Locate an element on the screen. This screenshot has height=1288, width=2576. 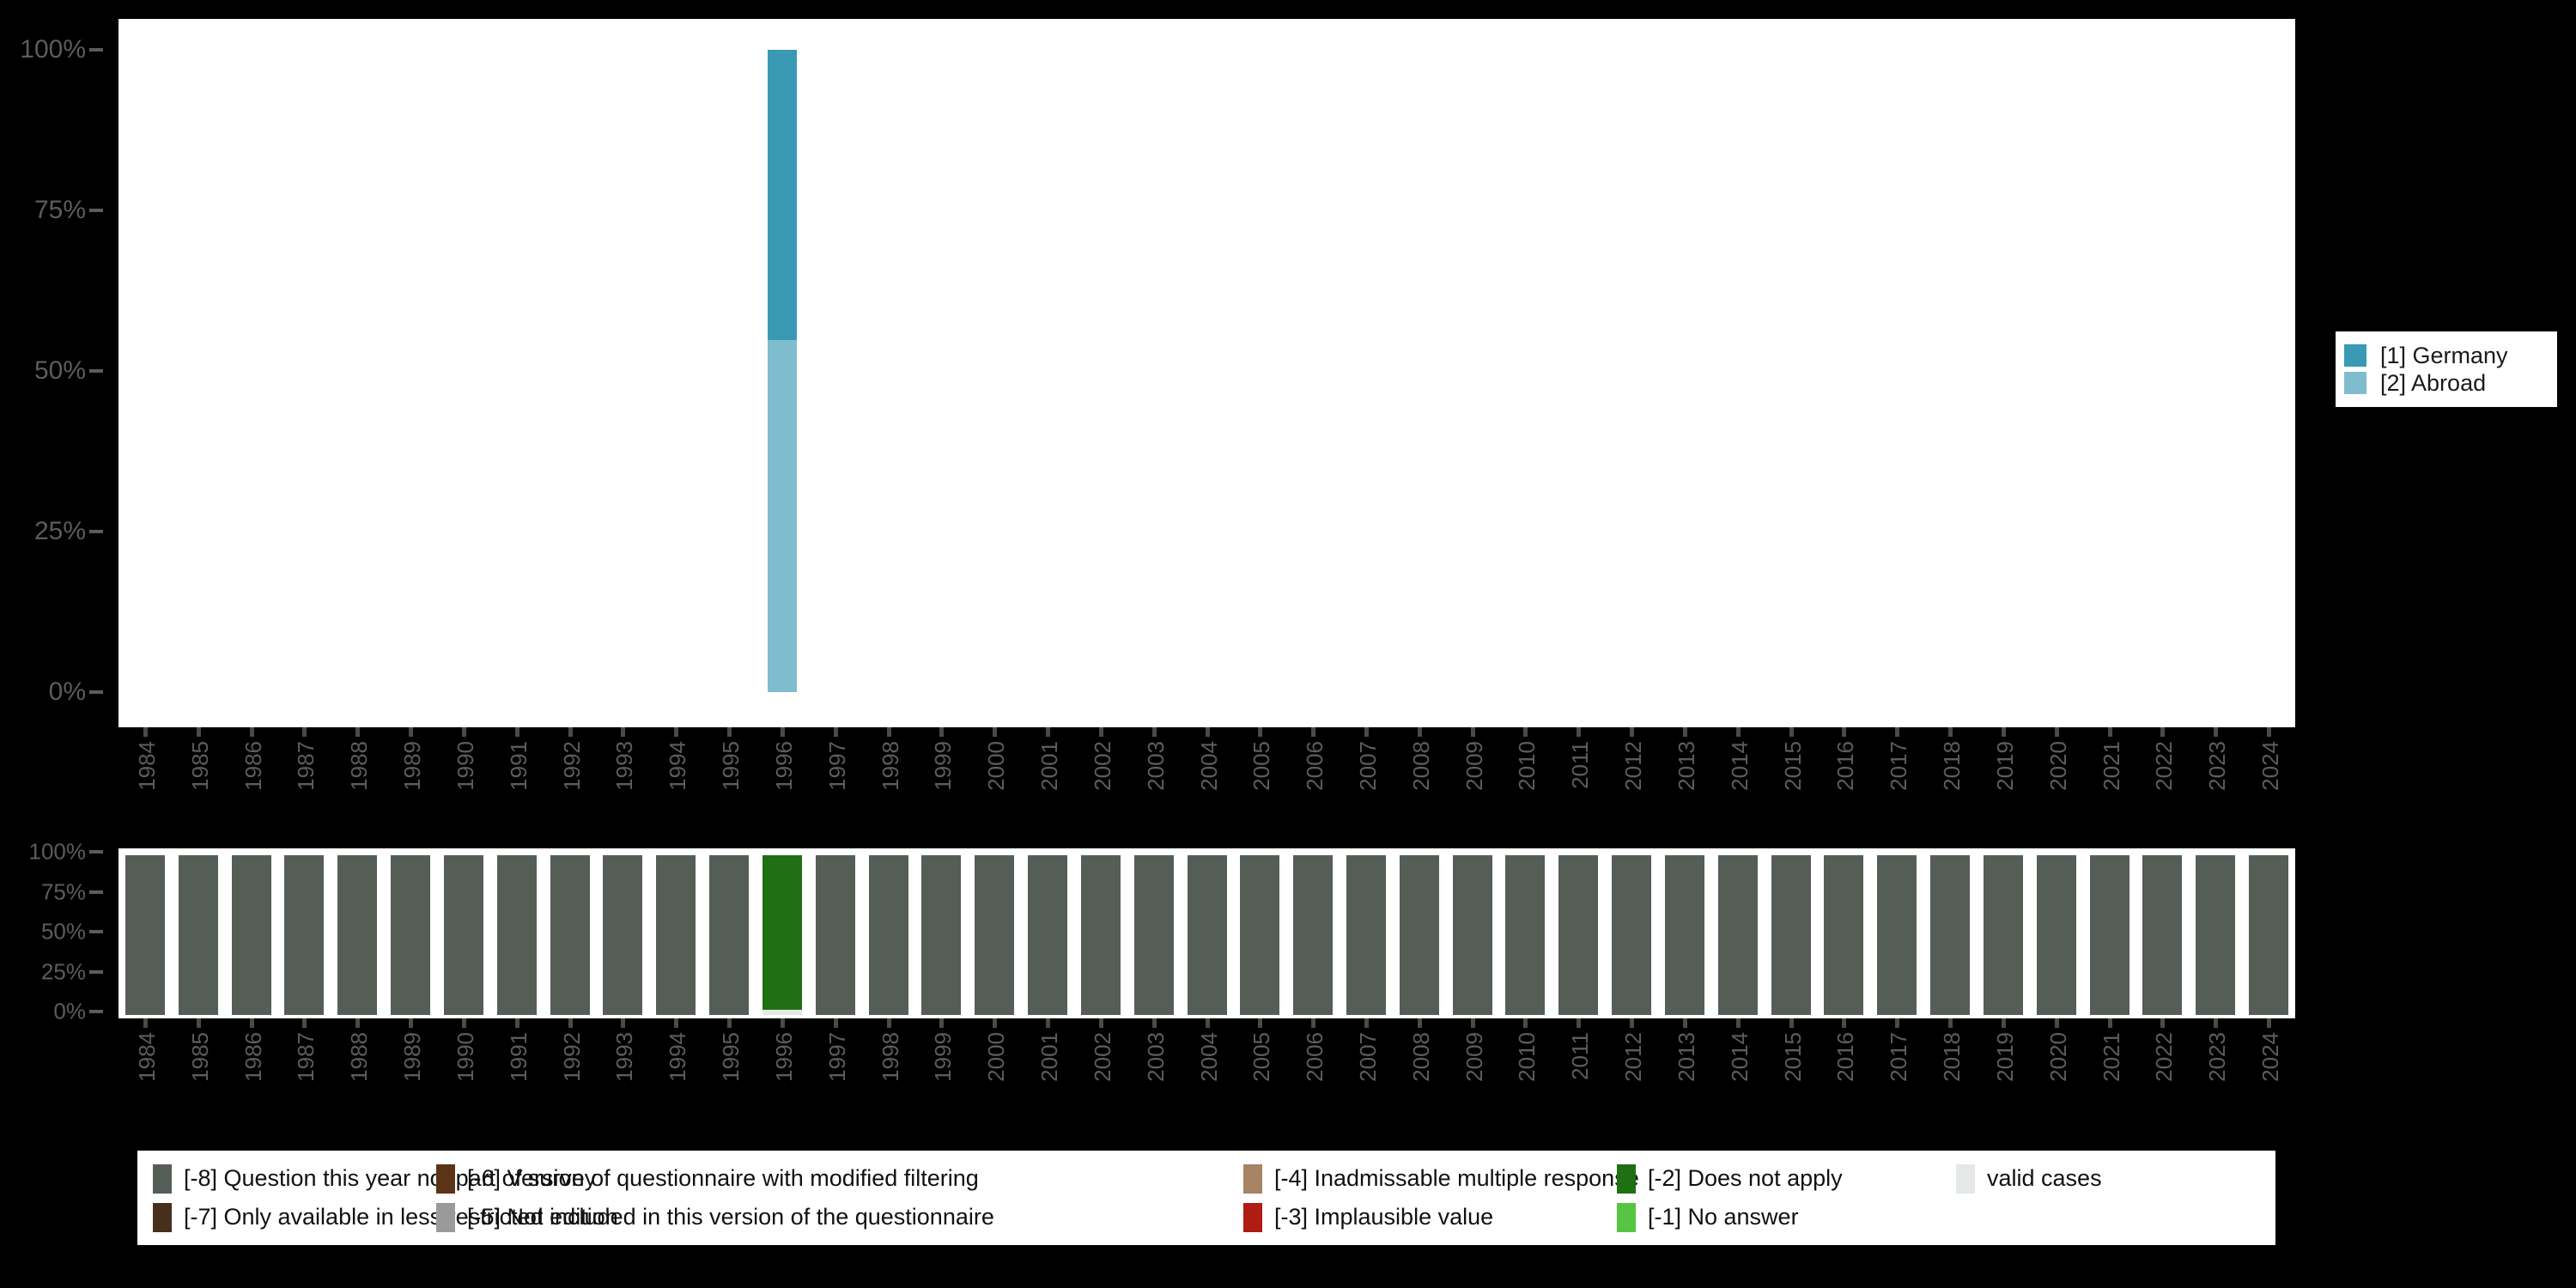
status-legend-item: valid cases is located at coordinates (2029, 1178).